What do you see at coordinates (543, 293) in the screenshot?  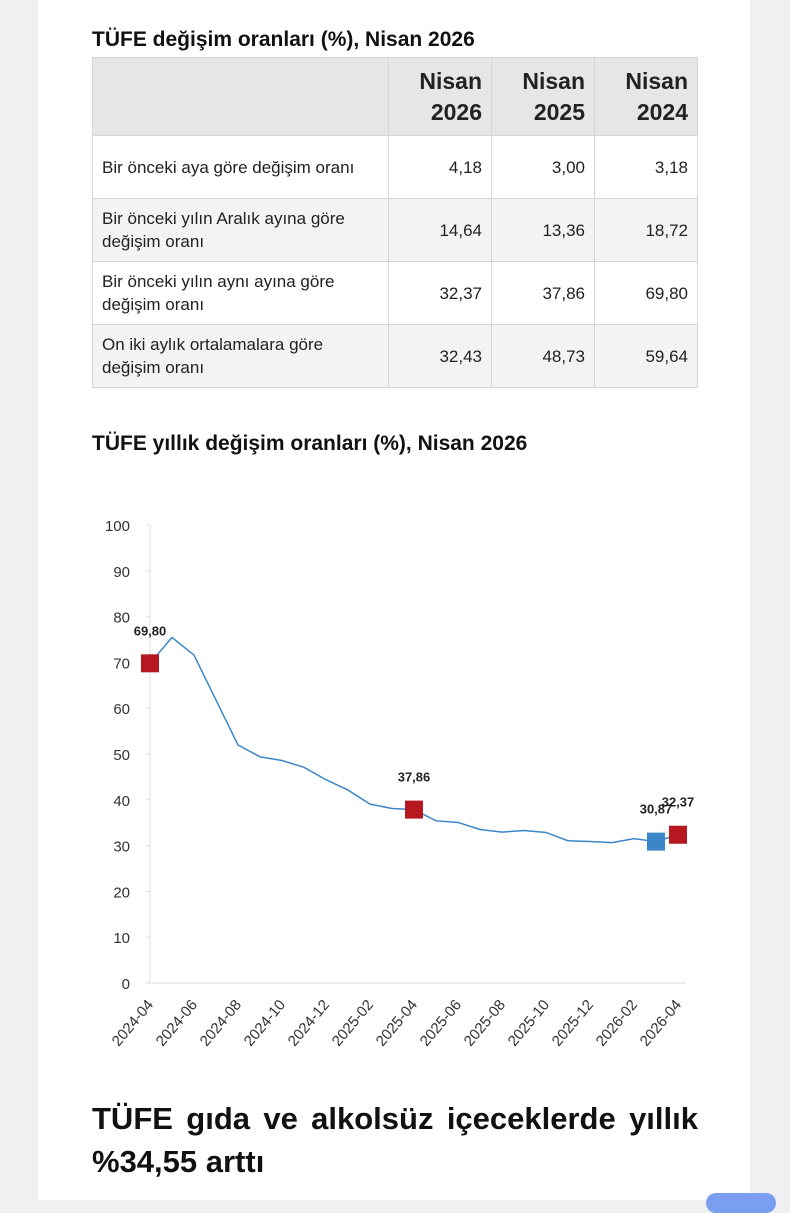 I see `number-cell: 37,86` at bounding box center [543, 293].